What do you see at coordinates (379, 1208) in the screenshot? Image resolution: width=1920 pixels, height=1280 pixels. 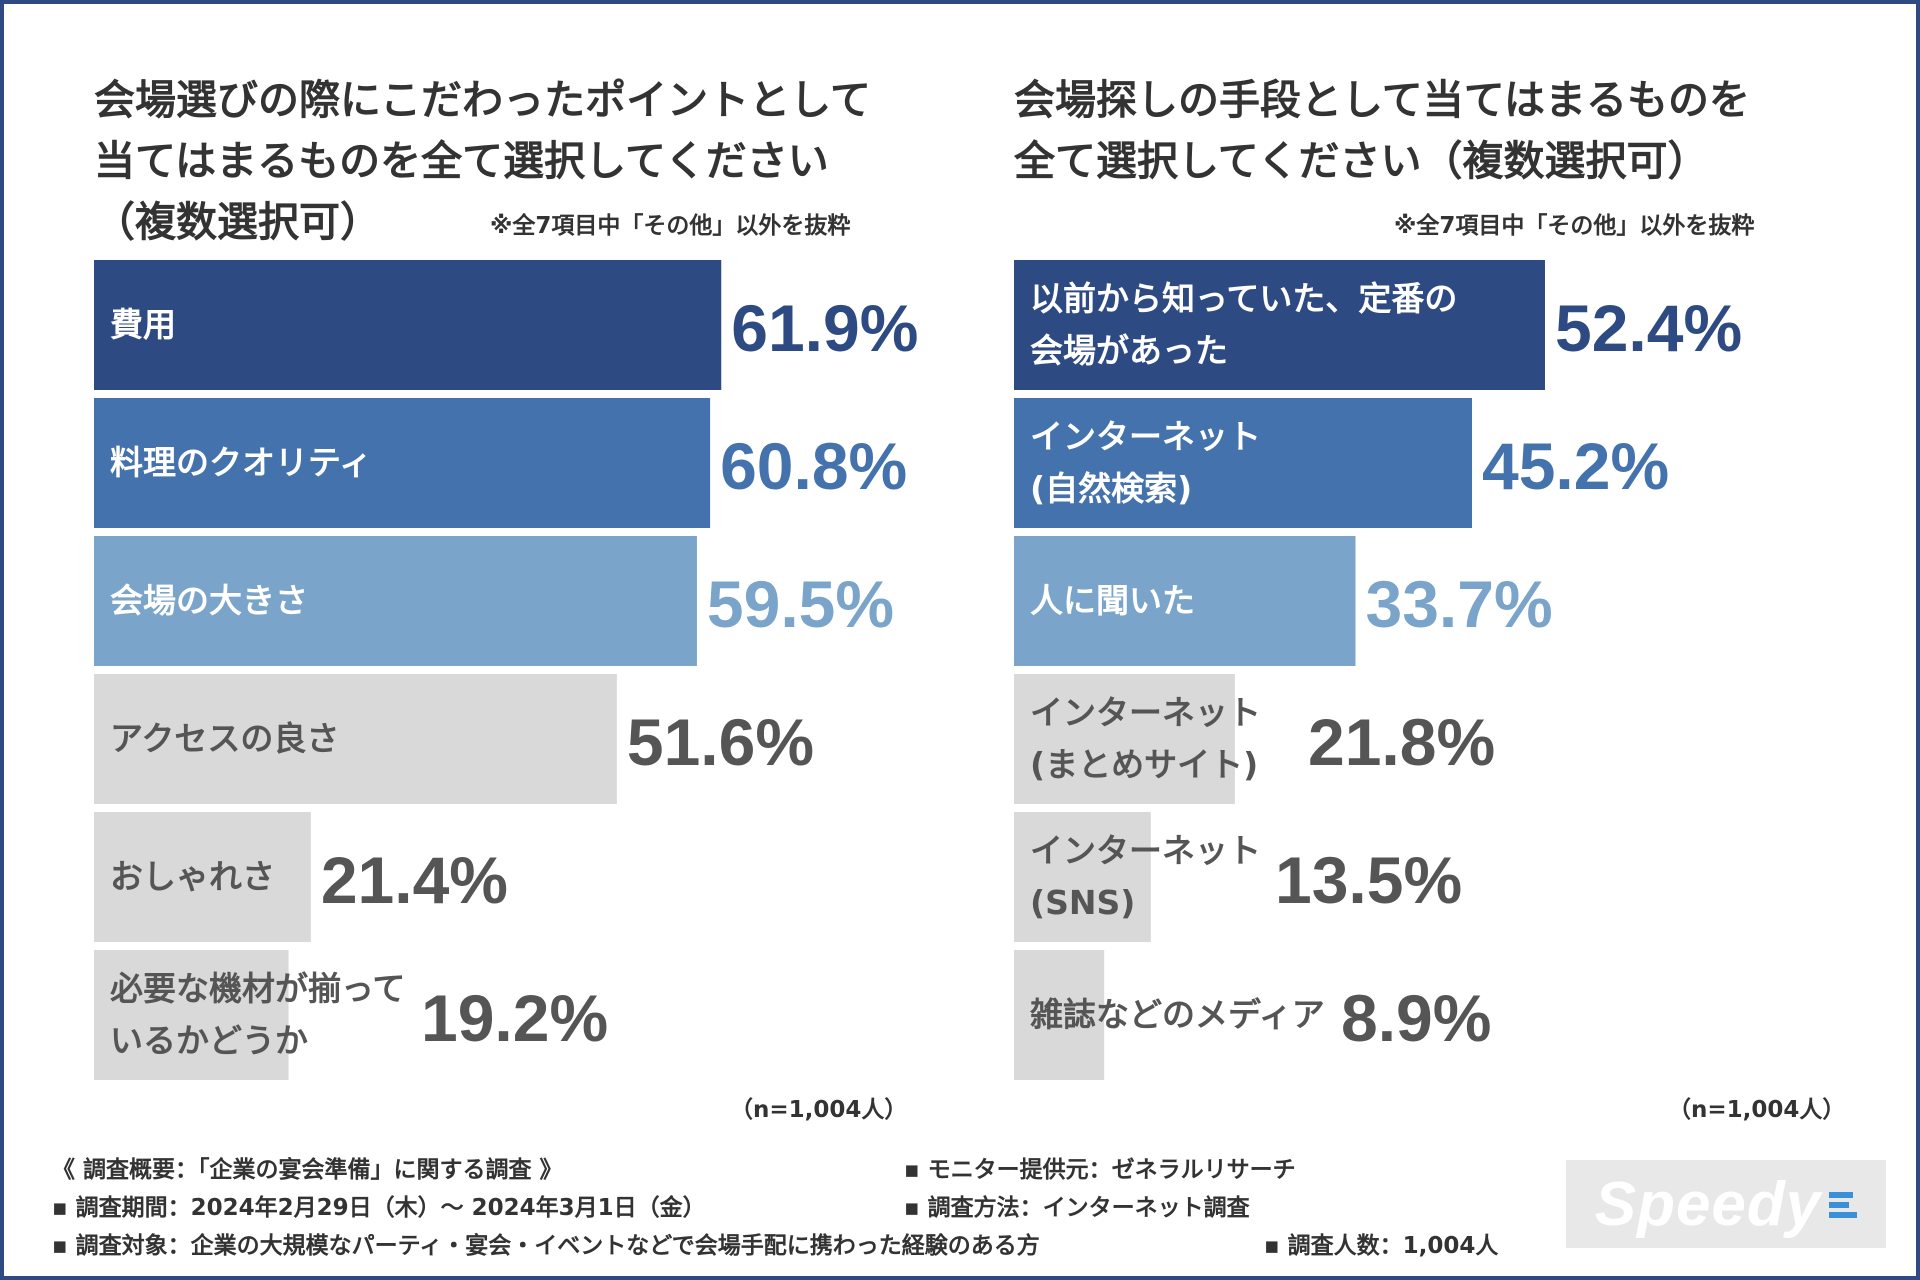 I see `survey-period: ▪ 調査期間：2024年2月29日（木）～ 2024年3月1日（金）` at bounding box center [379, 1208].